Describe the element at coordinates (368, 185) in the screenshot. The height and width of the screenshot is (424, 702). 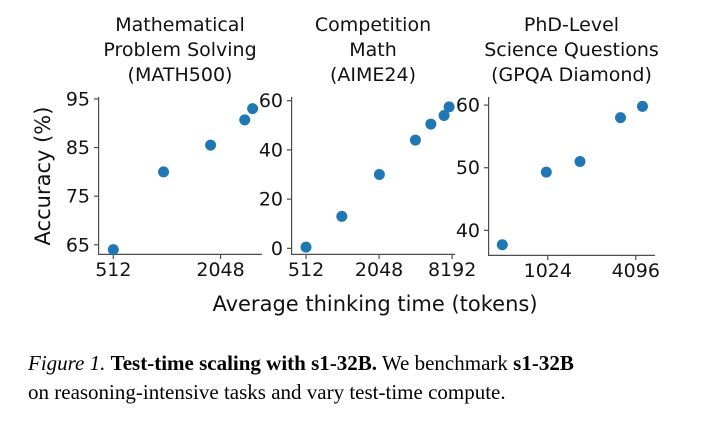
I see `aime24-scatter: 512 2048 8192 0 20 40 60` at that location.